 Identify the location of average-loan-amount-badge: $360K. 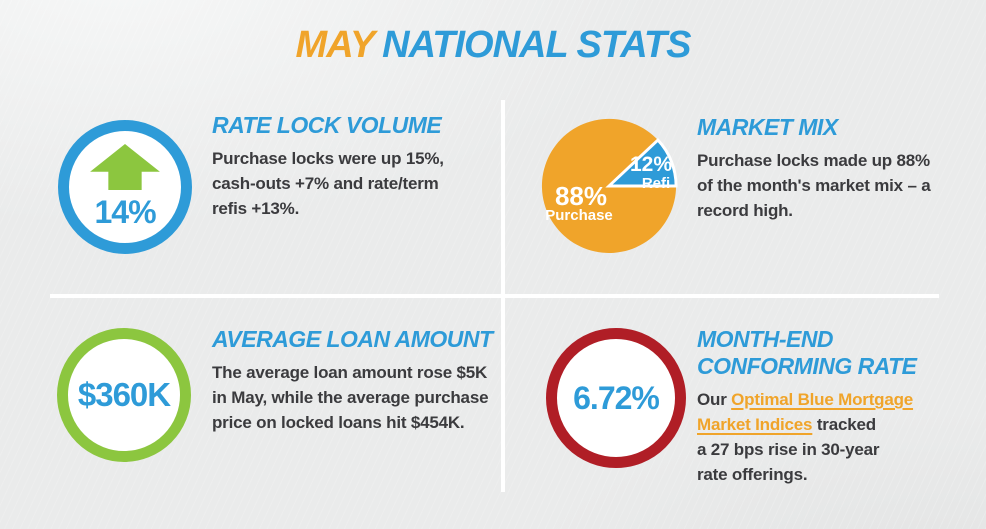
(124, 395).